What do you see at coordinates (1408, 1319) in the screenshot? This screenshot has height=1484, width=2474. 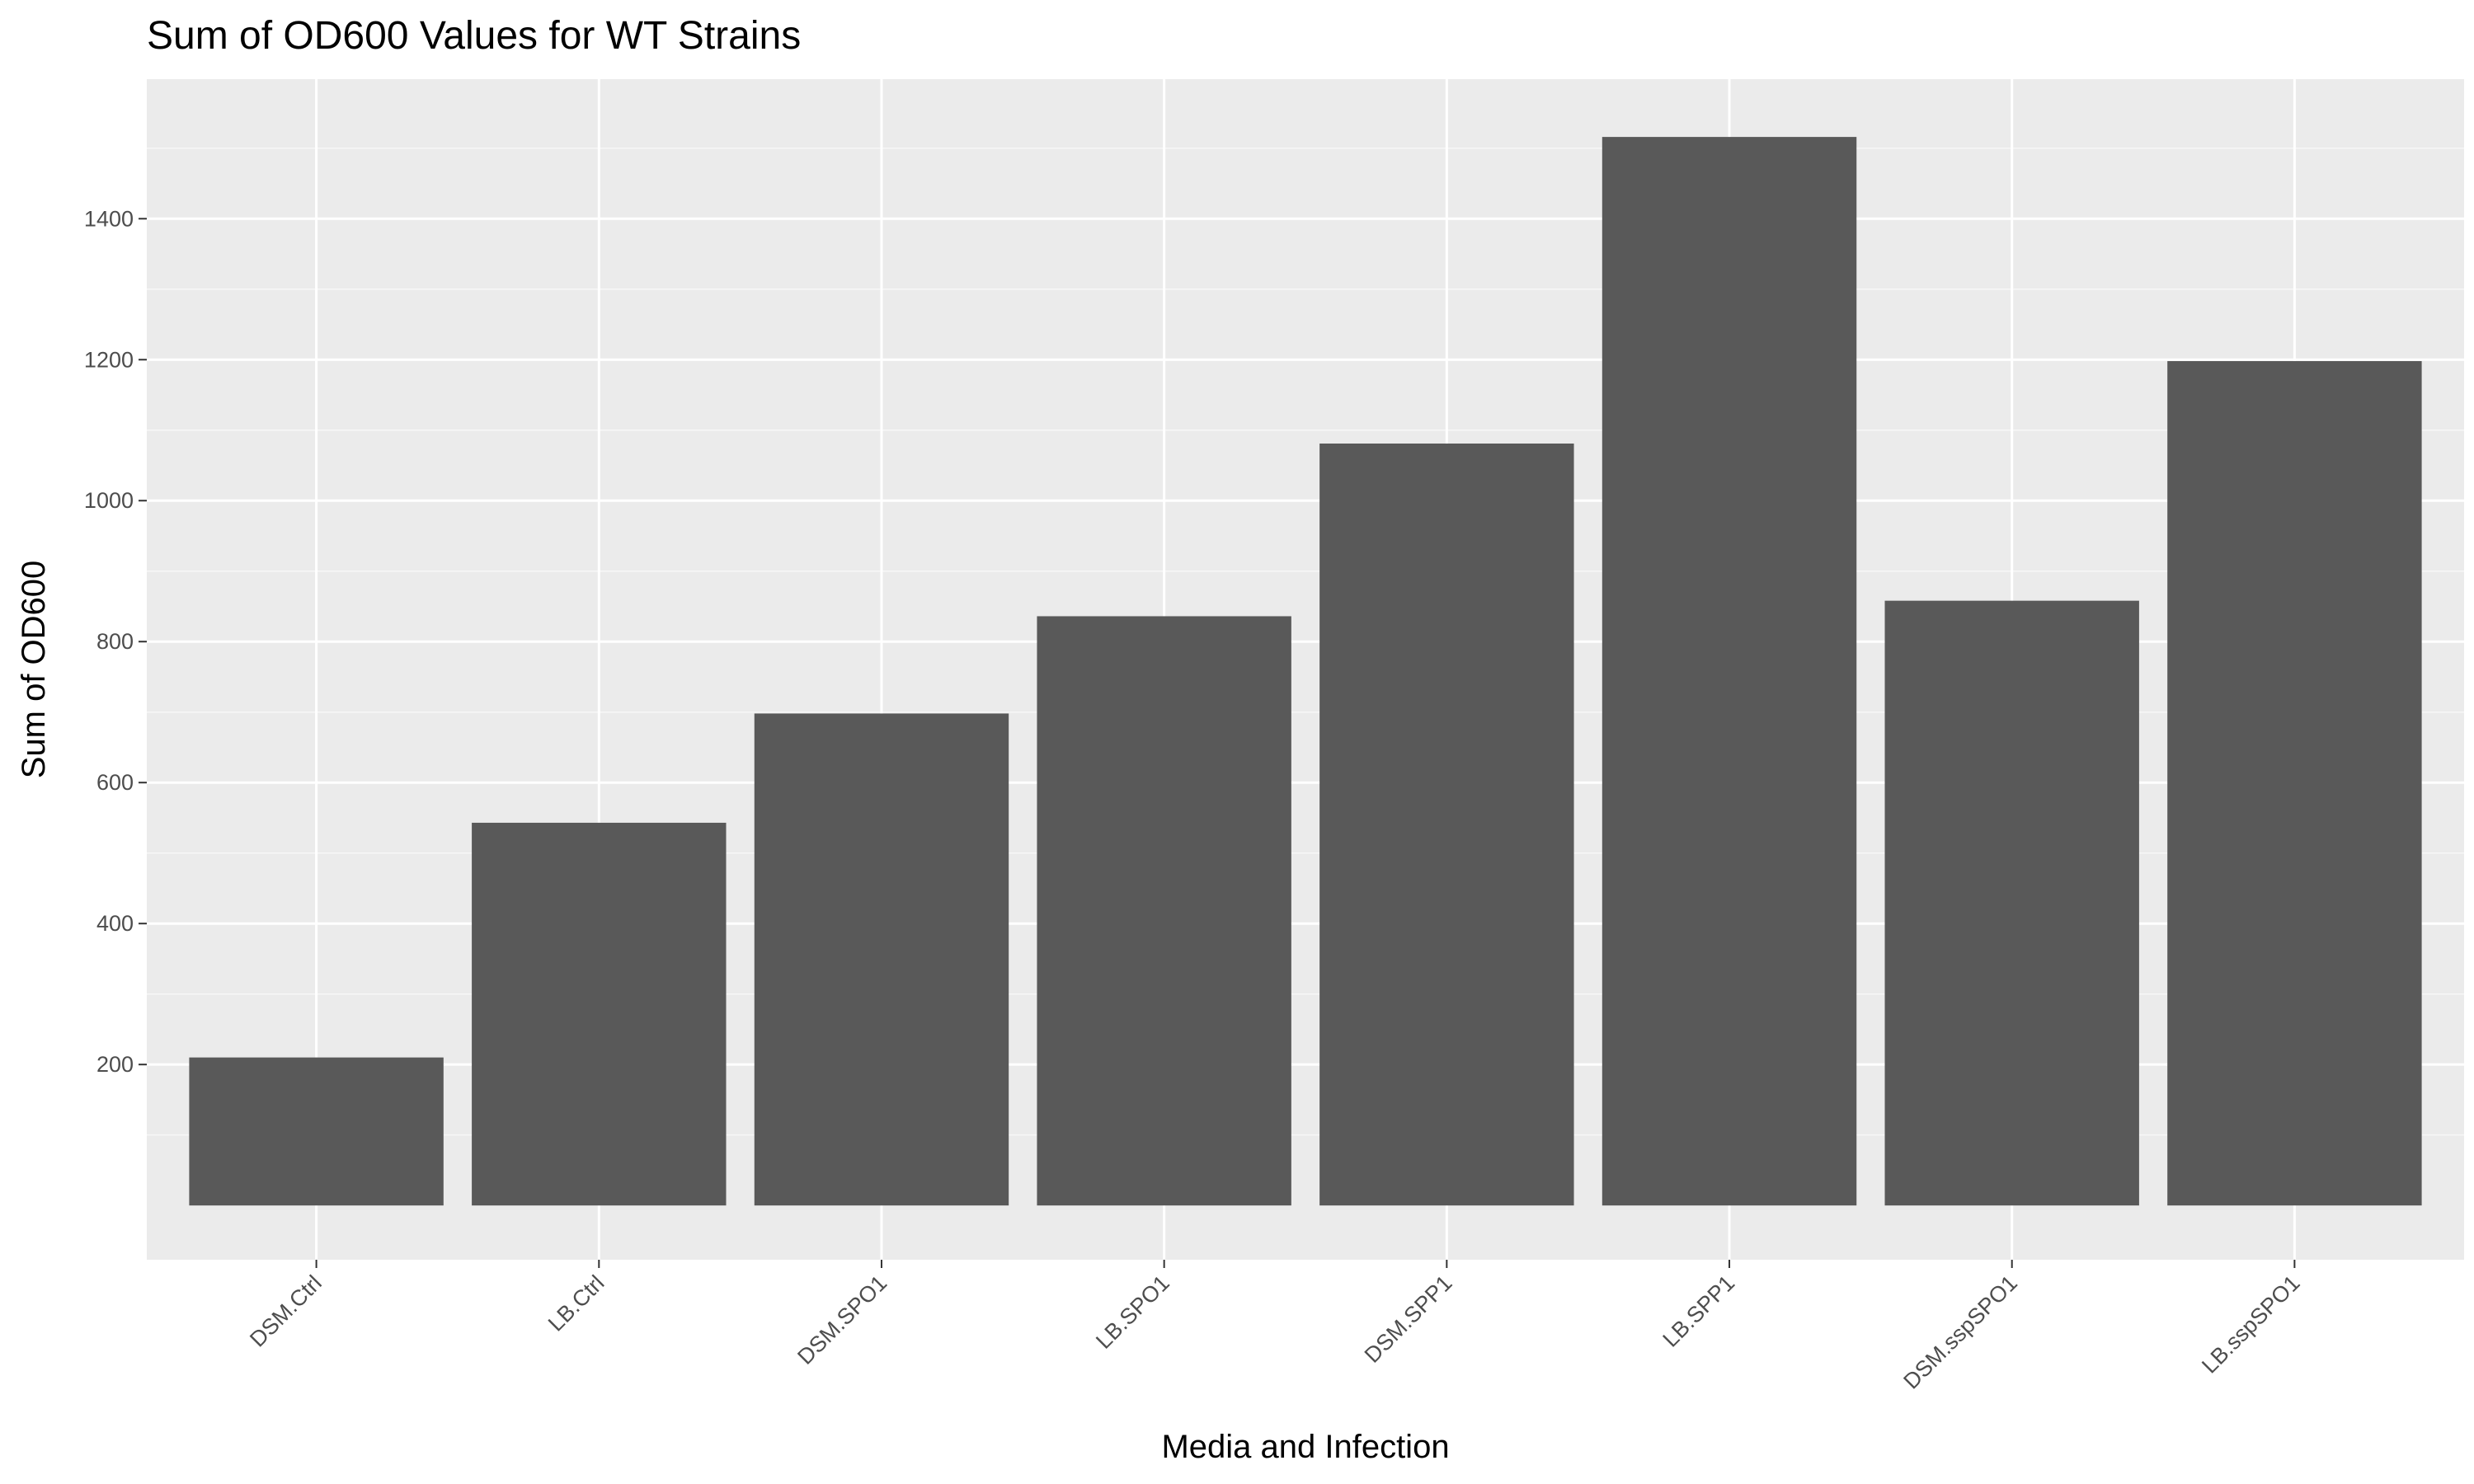 I see `x-tick-label: DSM.SPP1` at bounding box center [1408, 1319].